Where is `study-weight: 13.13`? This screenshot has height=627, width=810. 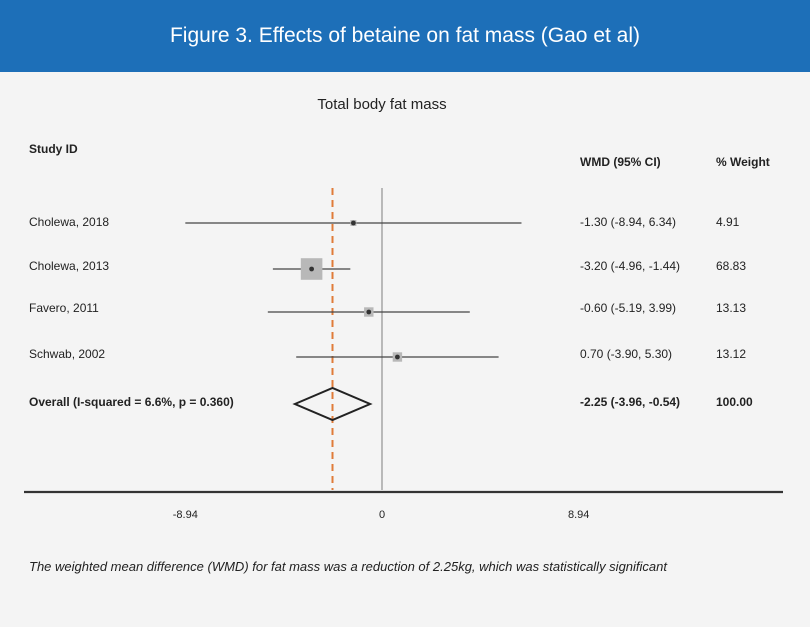
study-weight: 13.13 is located at coordinates (731, 308).